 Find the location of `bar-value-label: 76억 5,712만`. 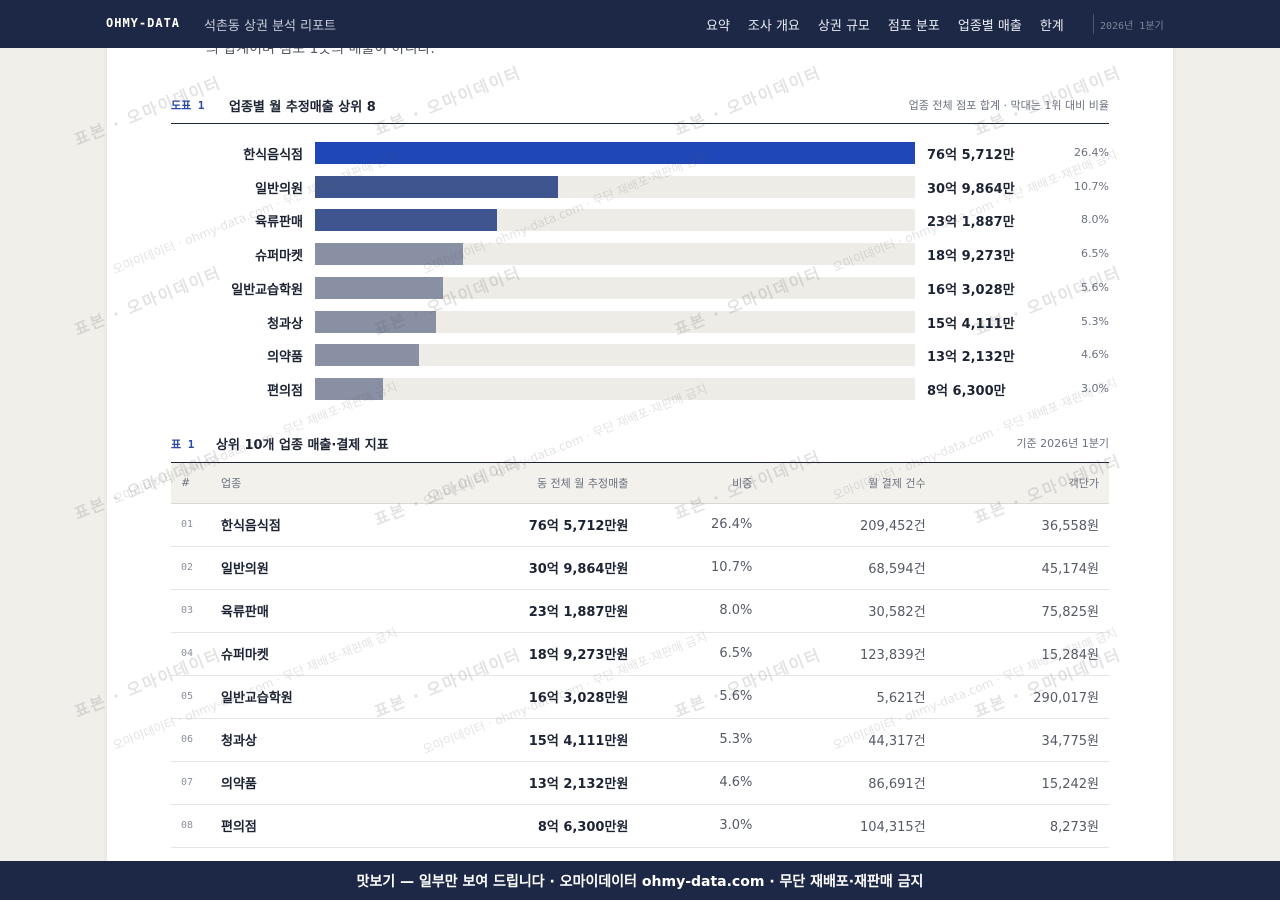

bar-value-label: 76억 5,712만 is located at coordinates (971, 155).